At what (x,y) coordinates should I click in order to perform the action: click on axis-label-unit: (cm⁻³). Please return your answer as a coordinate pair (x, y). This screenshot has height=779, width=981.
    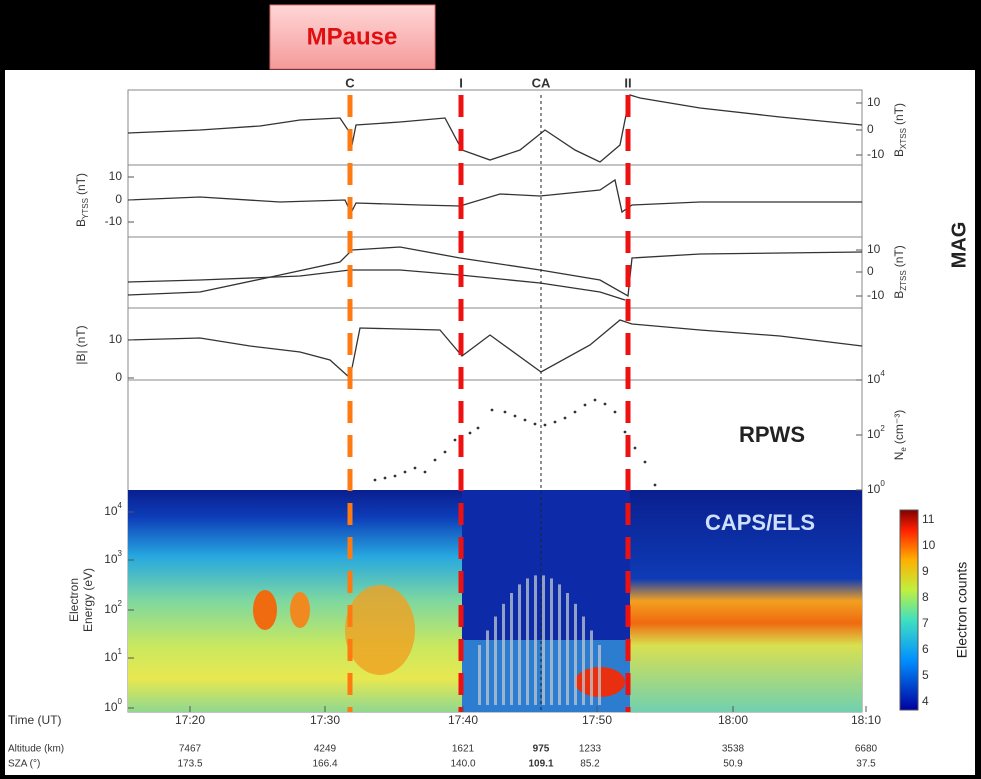
    Looking at the image, I should click on (899, 427).